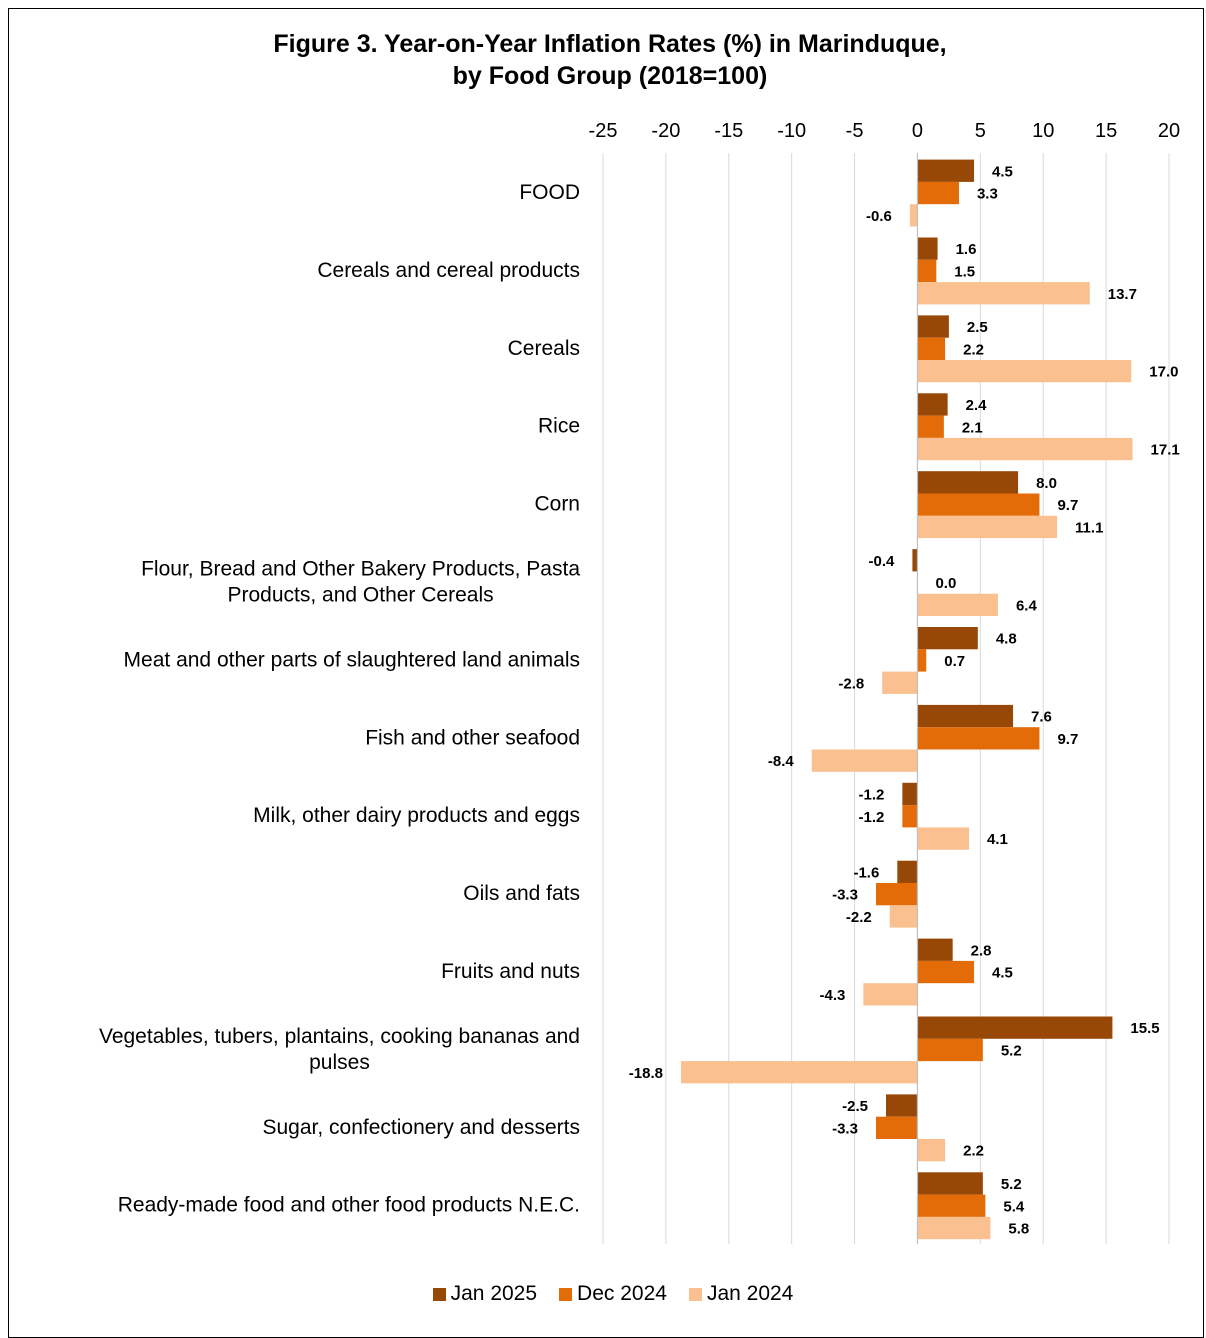  I want to click on category-label: Cereals and cereal products, so click(448, 270).